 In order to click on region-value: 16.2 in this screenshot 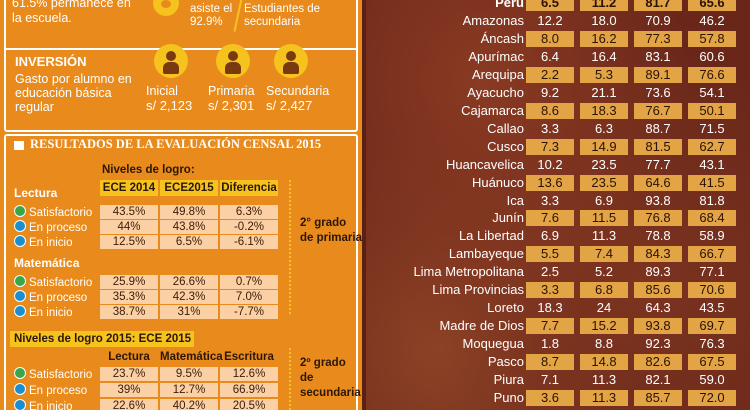, I will do `click(604, 38)`.